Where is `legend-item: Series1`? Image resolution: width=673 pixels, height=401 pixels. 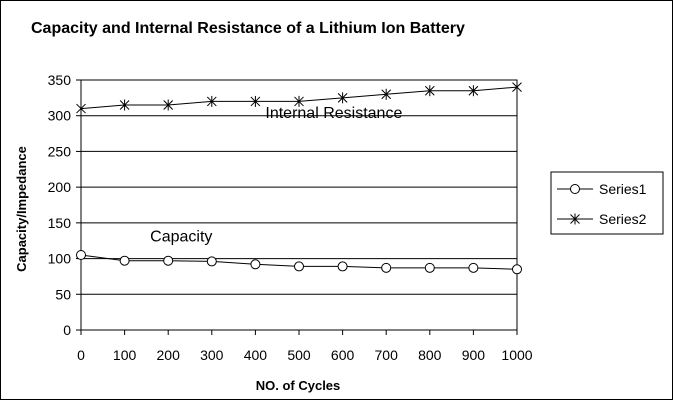
legend-item: Series1 is located at coordinates (602, 189).